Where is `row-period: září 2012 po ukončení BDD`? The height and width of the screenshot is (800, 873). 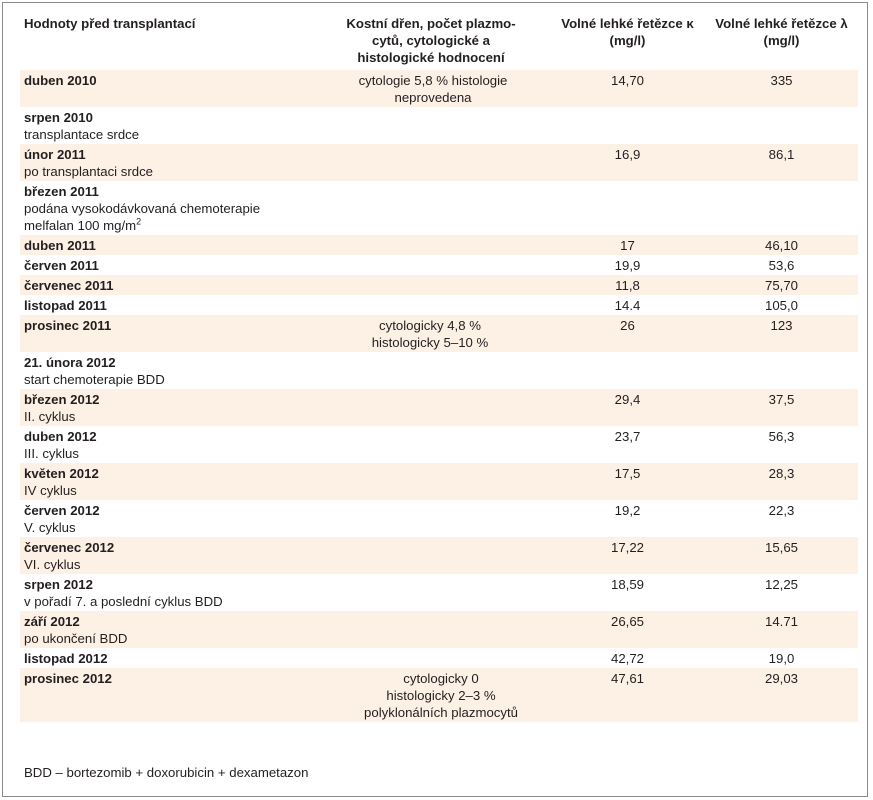 row-period: září 2012 po ukončení BDD is located at coordinates (165, 629).